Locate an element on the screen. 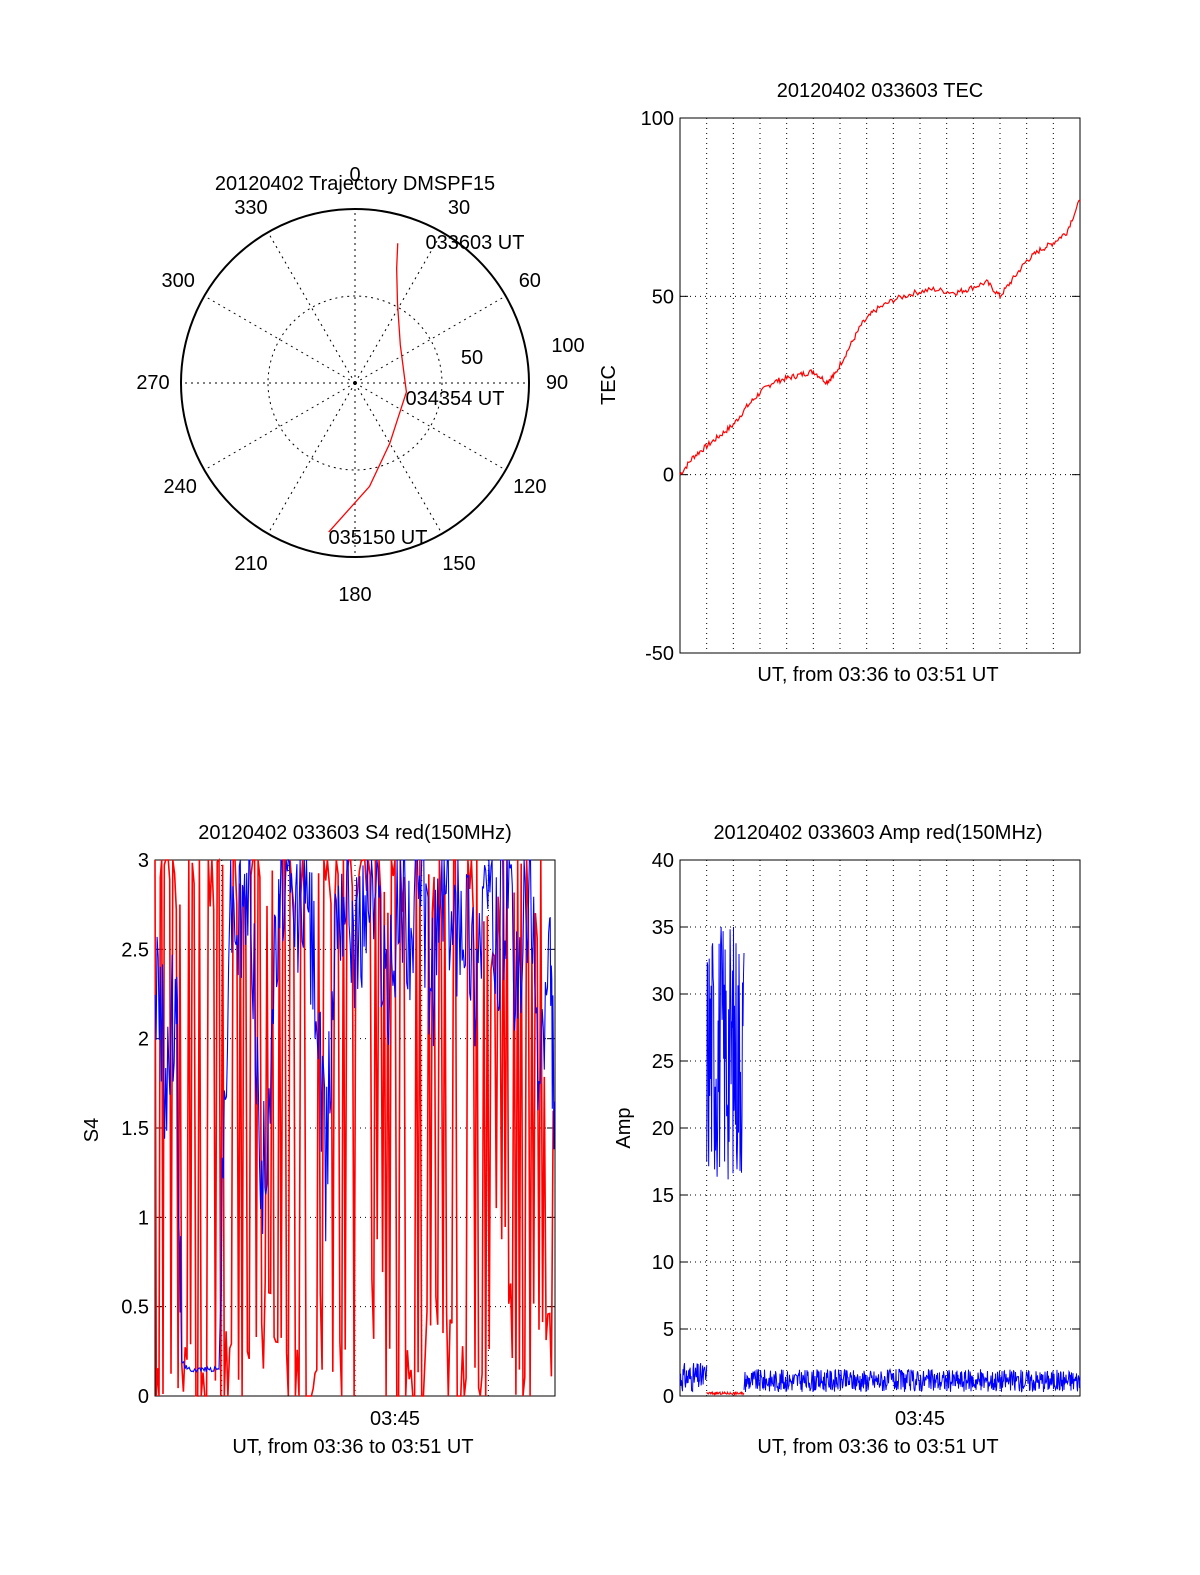 This screenshot has height=1575, width=1200. polar-outer-circle is located at coordinates (355, 383).